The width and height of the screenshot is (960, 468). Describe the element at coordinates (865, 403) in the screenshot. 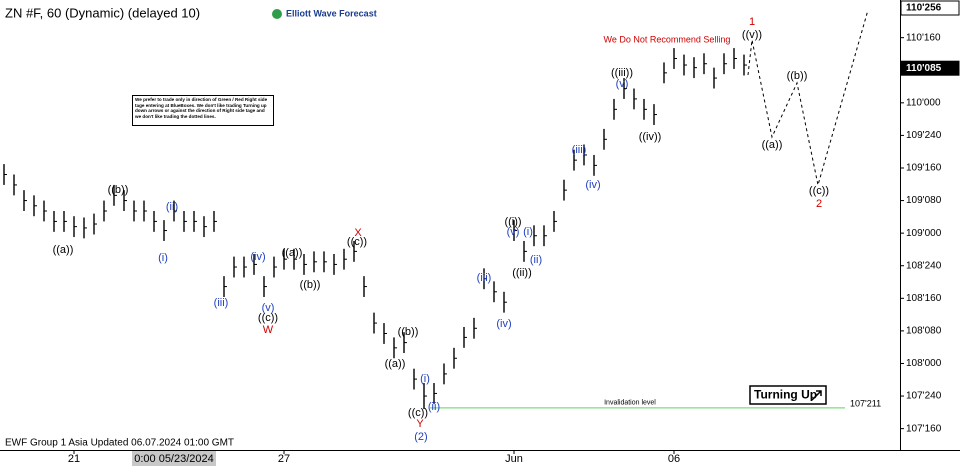

I see `invalidation-value: 107'211` at that location.